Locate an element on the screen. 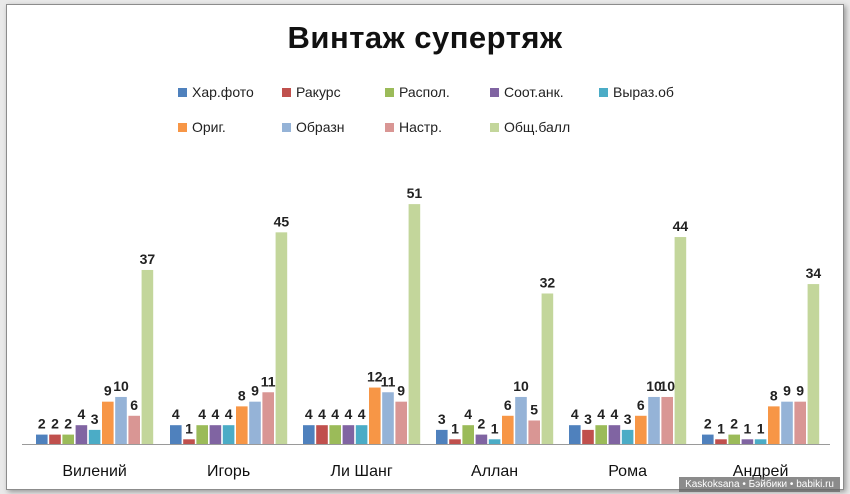  data-label-5-9: 44 is located at coordinates (681, 226).